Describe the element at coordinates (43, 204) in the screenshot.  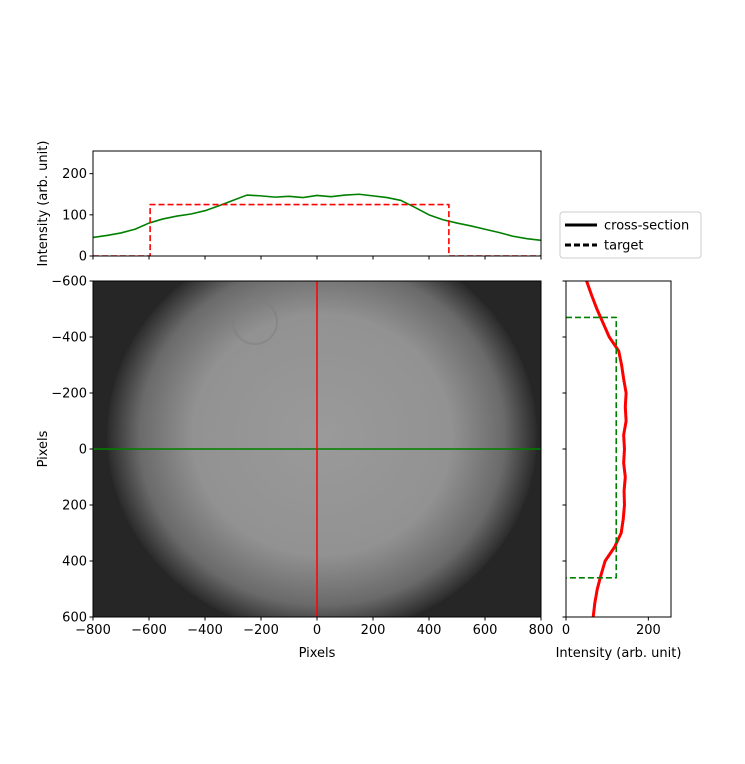
I see `y-axis-label: Intensity (arb. unit)` at that location.